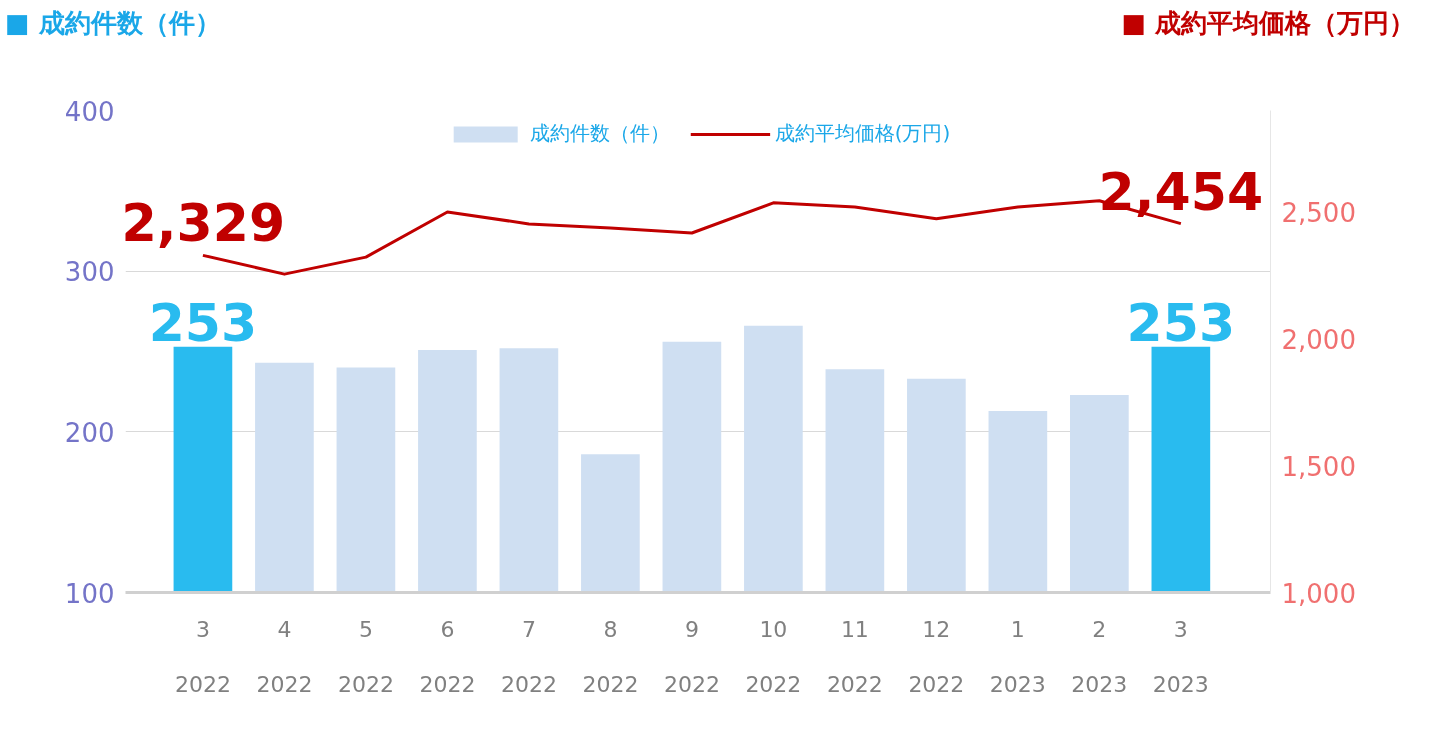 The height and width of the screenshot is (738, 1440). I want to click on category-label: 10 2022, so click(773, 656).